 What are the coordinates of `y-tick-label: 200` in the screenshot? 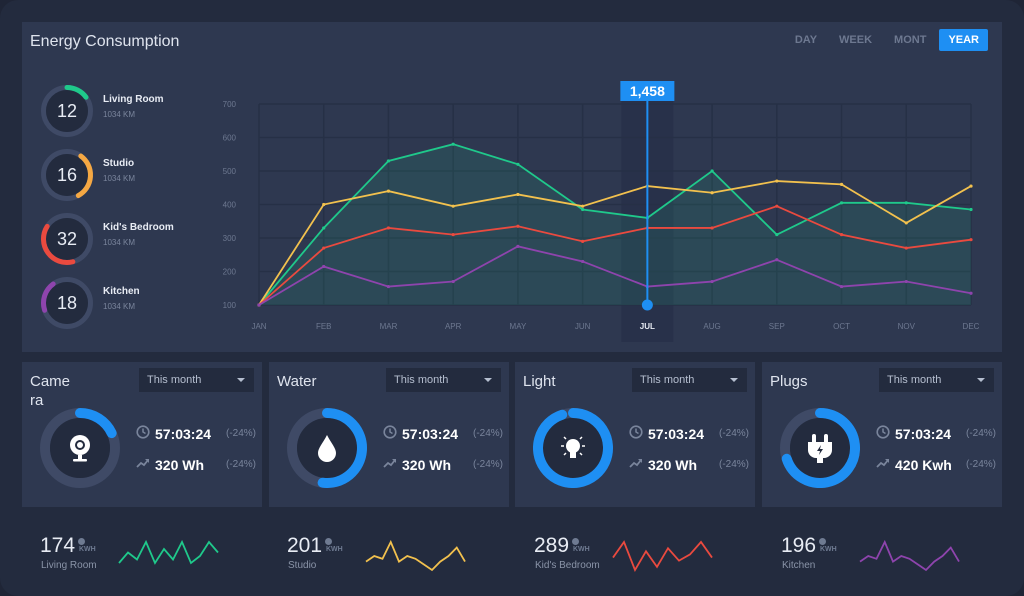 It's located at (230, 272).